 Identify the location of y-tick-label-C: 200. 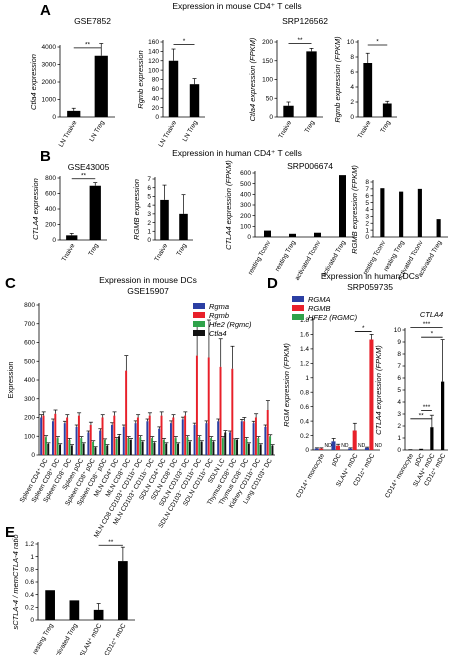
(29, 418).